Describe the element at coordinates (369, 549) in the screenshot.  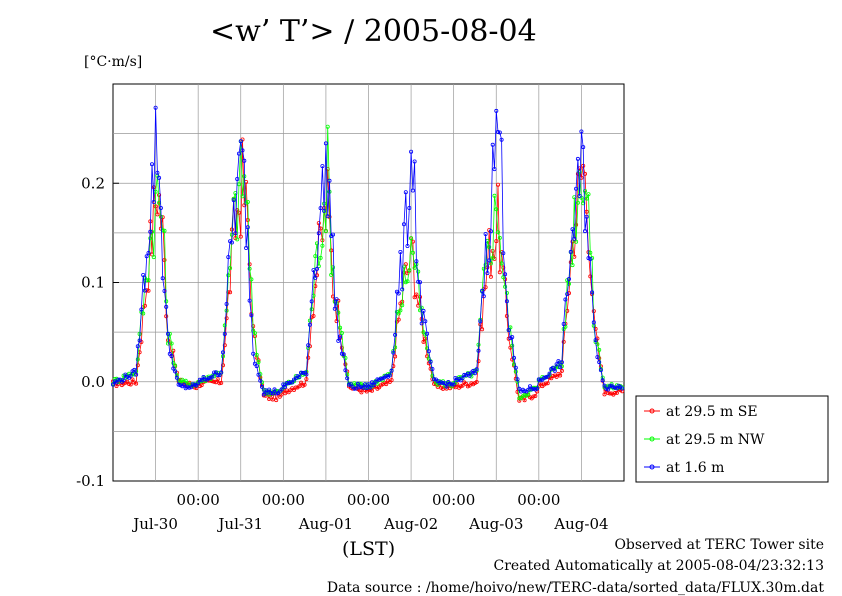
I see `x-axis-label: (LST)` at that location.